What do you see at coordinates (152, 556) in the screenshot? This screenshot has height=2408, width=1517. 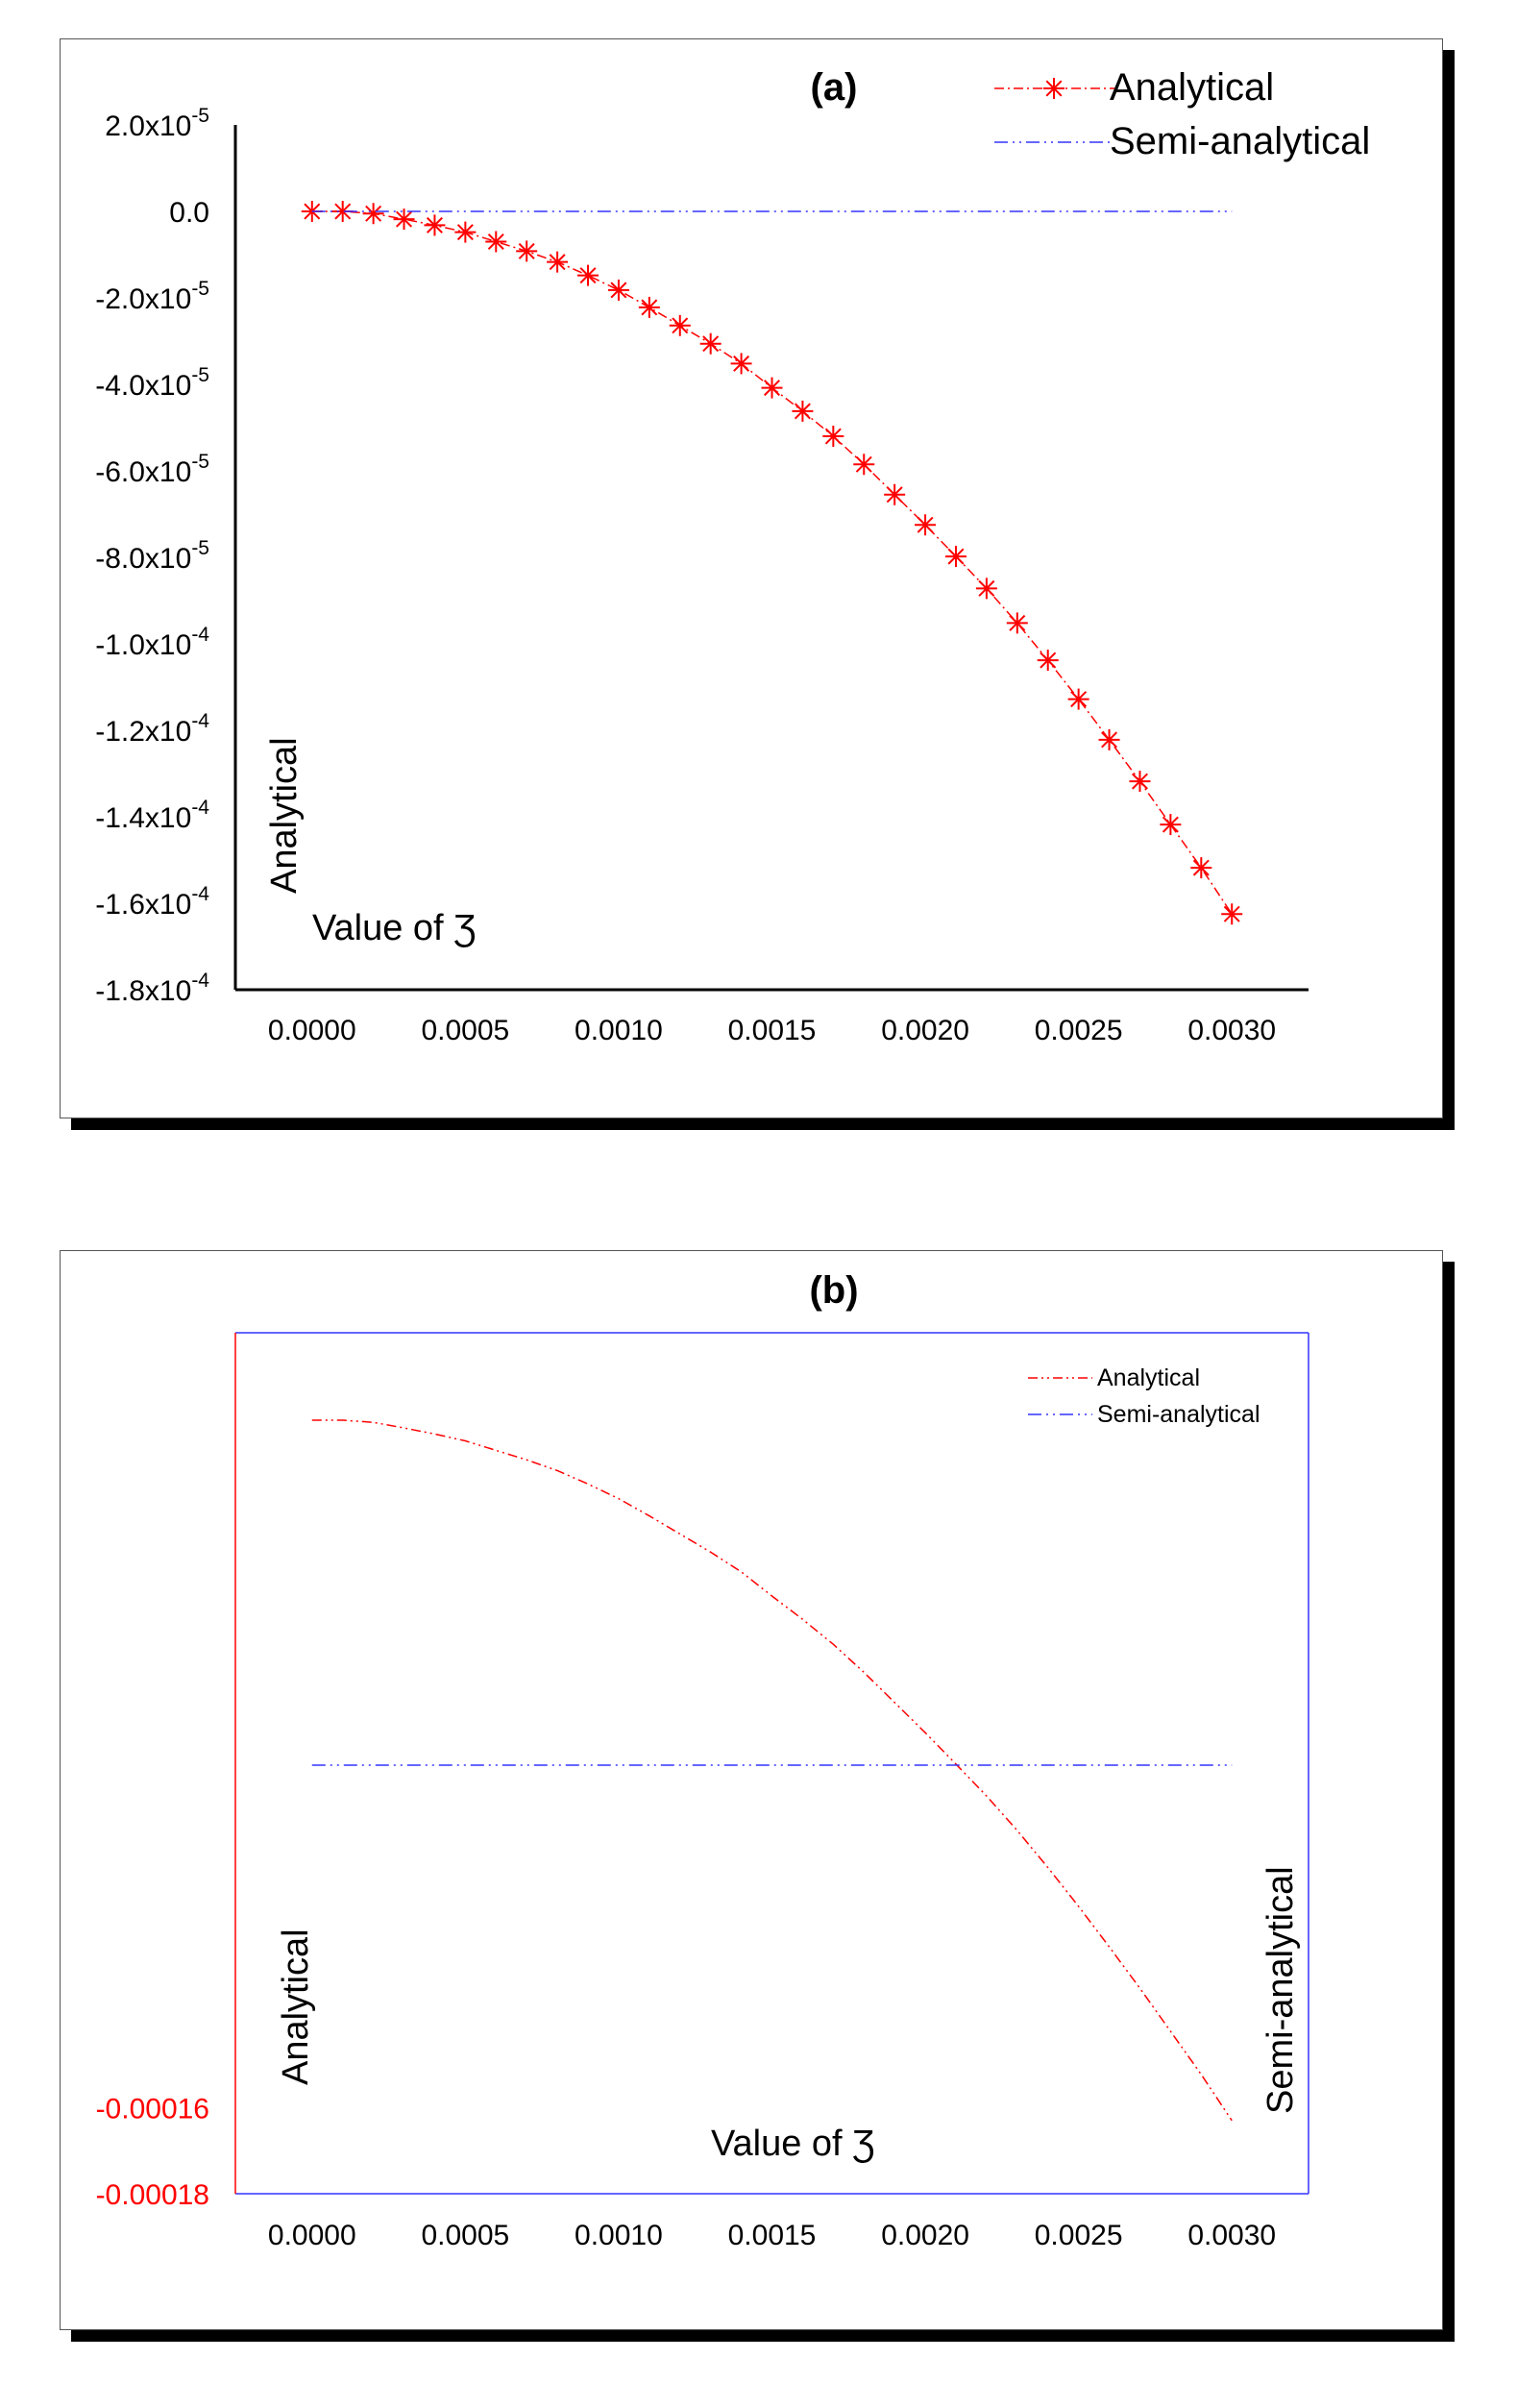 I see `chart-a-y-tick-label: -8.0x10⁻⁵` at bounding box center [152, 556].